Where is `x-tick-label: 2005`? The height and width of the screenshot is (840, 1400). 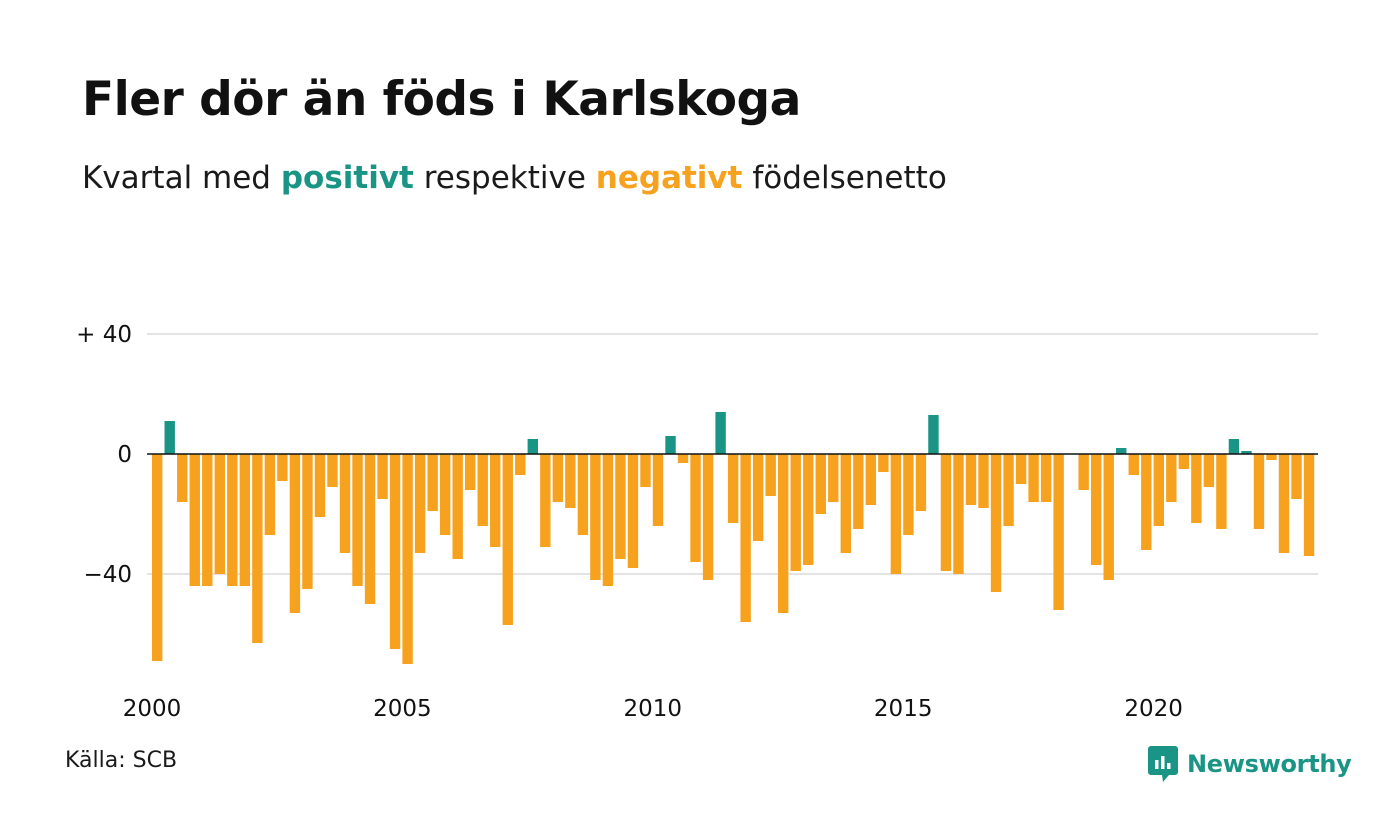
x-tick-label: 2005 is located at coordinates (402, 709).